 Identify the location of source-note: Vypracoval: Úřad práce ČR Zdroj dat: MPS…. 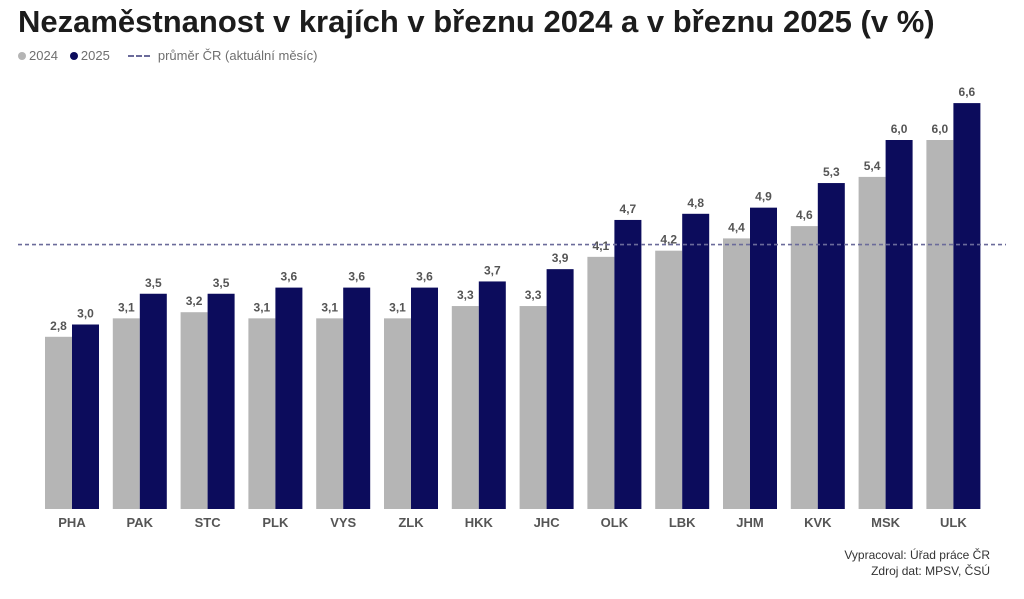
(917, 563).